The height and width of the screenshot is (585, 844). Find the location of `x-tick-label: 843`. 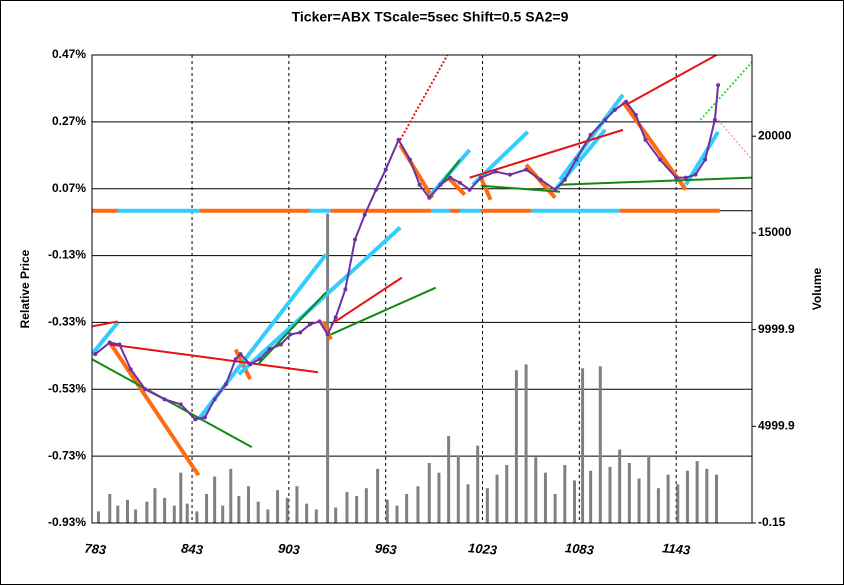

x-tick-label: 843 is located at coordinates (193, 549).